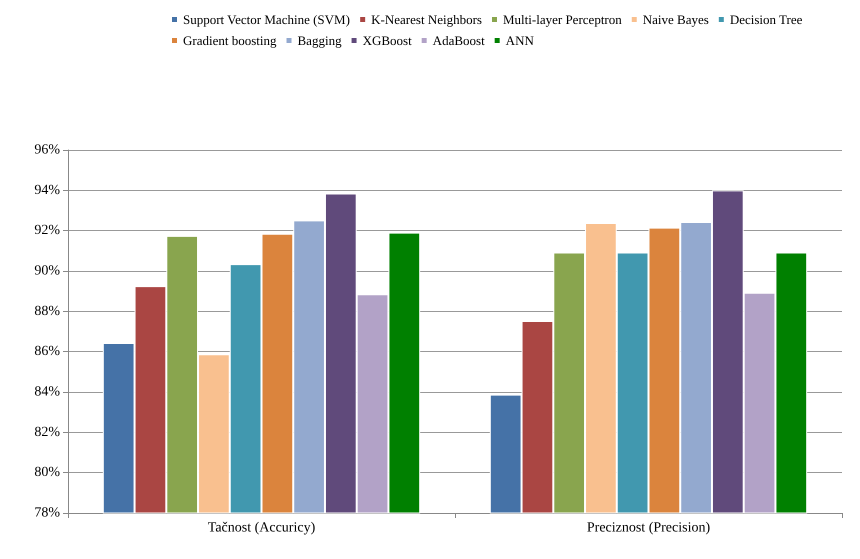 Image resolution: width=860 pixels, height=559 pixels. I want to click on legend-label: Support Vector Machine (SVM), so click(266, 19).